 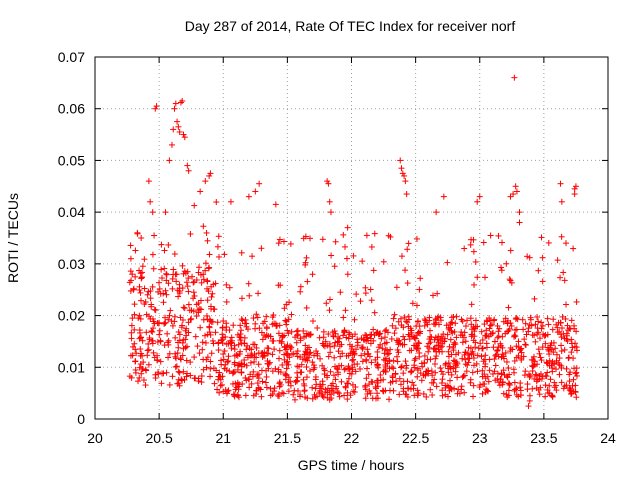 What do you see at coordinates (81, 419) in the screenshot?
I see `y-tick-label: 0` at bounding box center [81, 419].